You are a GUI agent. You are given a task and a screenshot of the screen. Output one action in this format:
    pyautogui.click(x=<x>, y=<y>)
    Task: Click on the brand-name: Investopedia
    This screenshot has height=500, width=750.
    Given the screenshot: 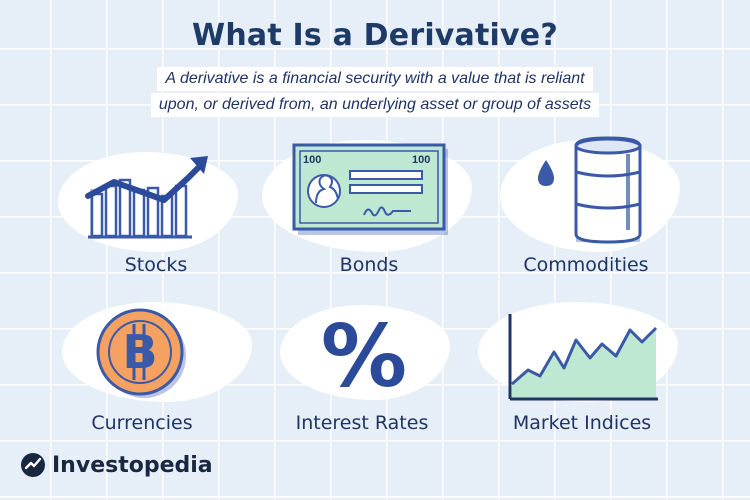 What is the action you would take?
    pyautogui.click(x=132, y=465)
    